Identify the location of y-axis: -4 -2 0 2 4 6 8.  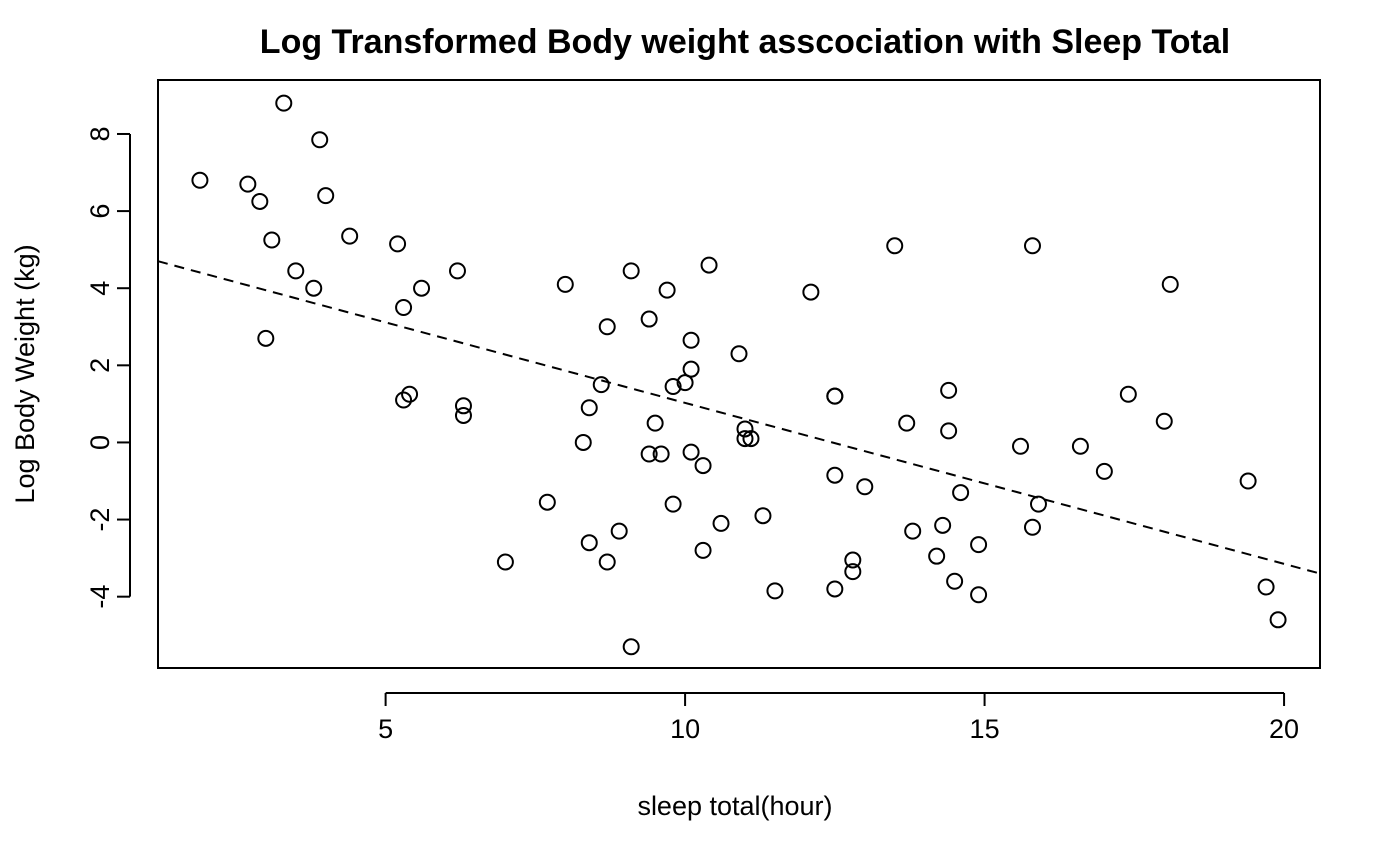
(108, 367).